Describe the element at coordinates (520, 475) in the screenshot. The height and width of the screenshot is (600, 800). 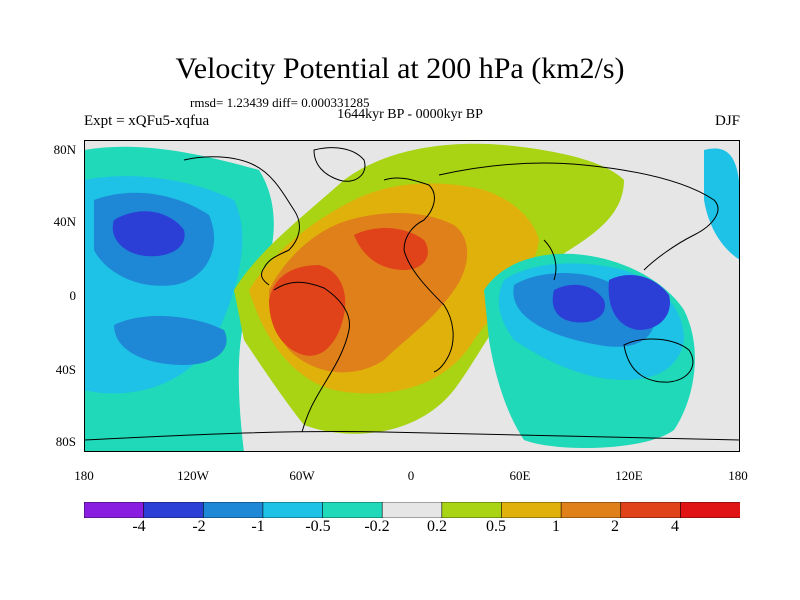
I see `lon-label-60e: 60E` at that location.